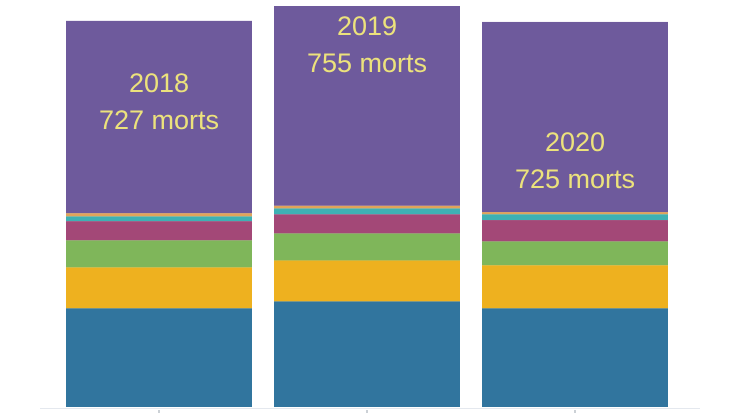 This screenshot has height=413, width=734. What do you see at coordinates (159, 120) in the screenshot?
I see `total-label: 727 morts` at bounding box center [159, 120].